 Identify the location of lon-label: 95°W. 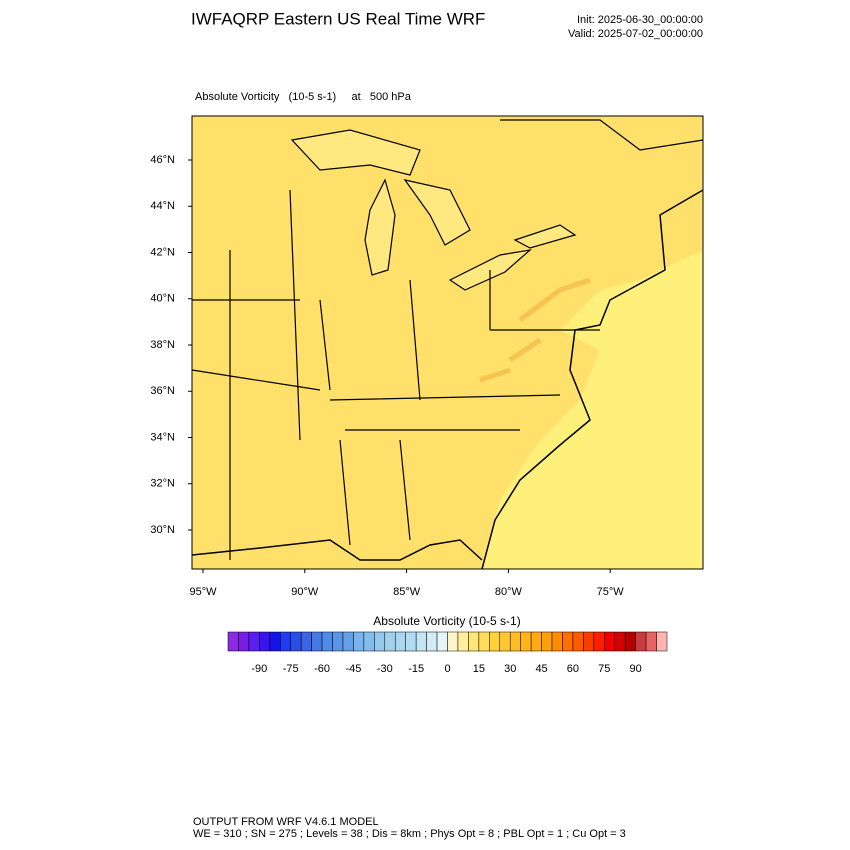
(203, 592).